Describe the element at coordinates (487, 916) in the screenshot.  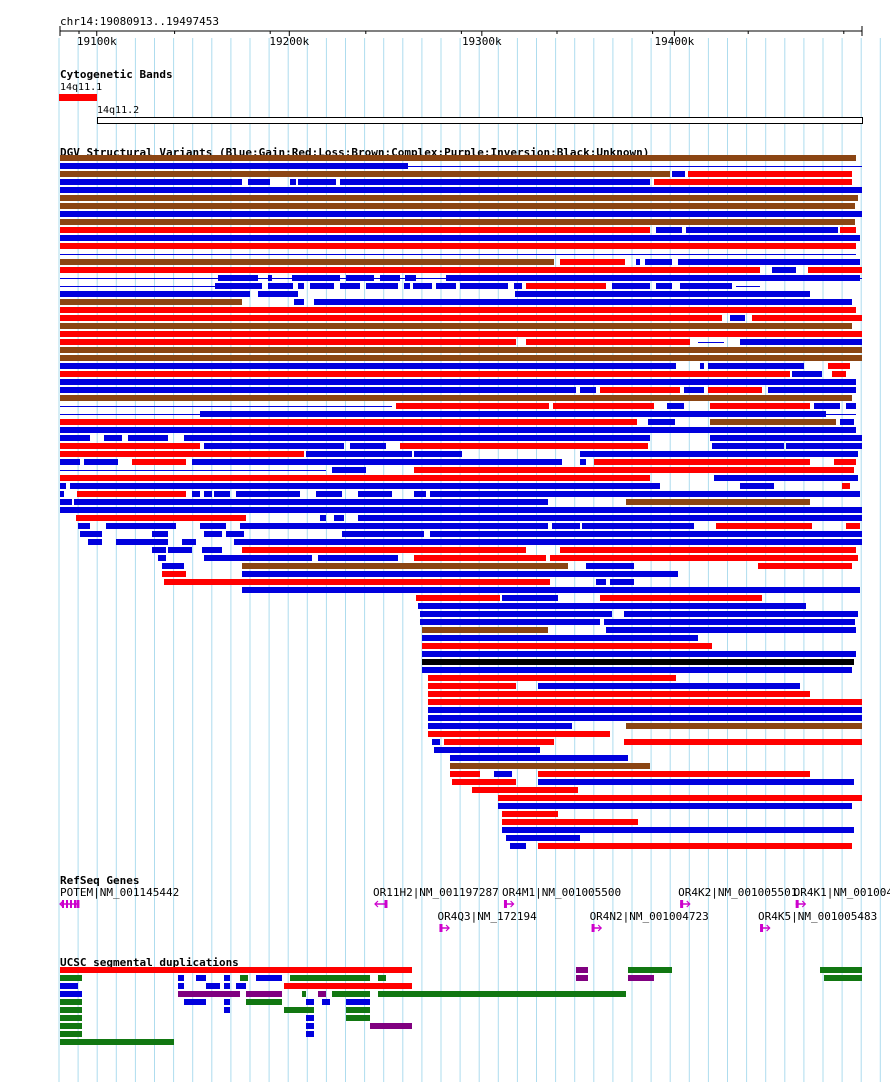
I see `gene-label: OR4Q3|NM_172194` at that location.